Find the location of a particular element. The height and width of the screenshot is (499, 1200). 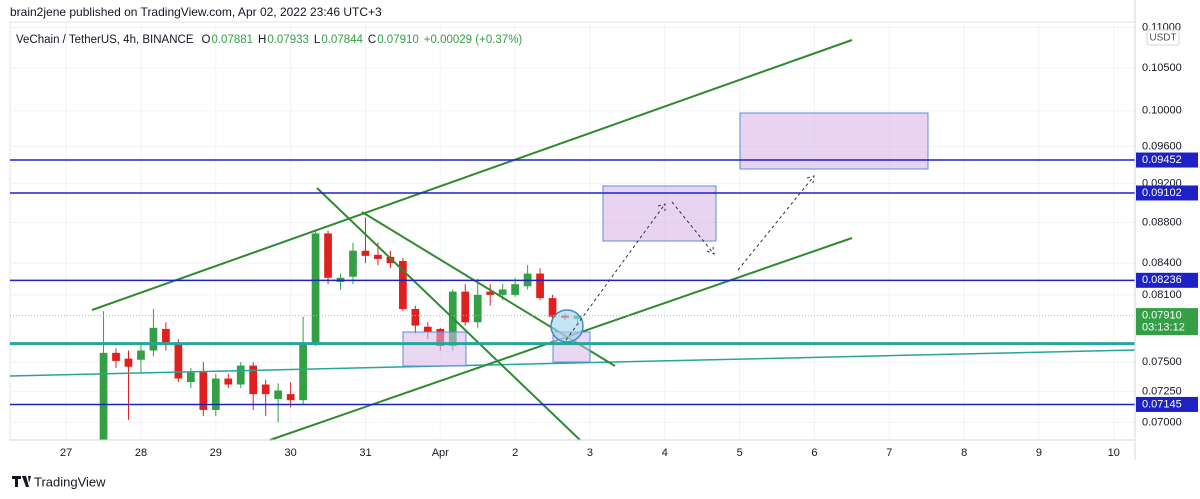

zone-box is located at coordinates (434, 349).